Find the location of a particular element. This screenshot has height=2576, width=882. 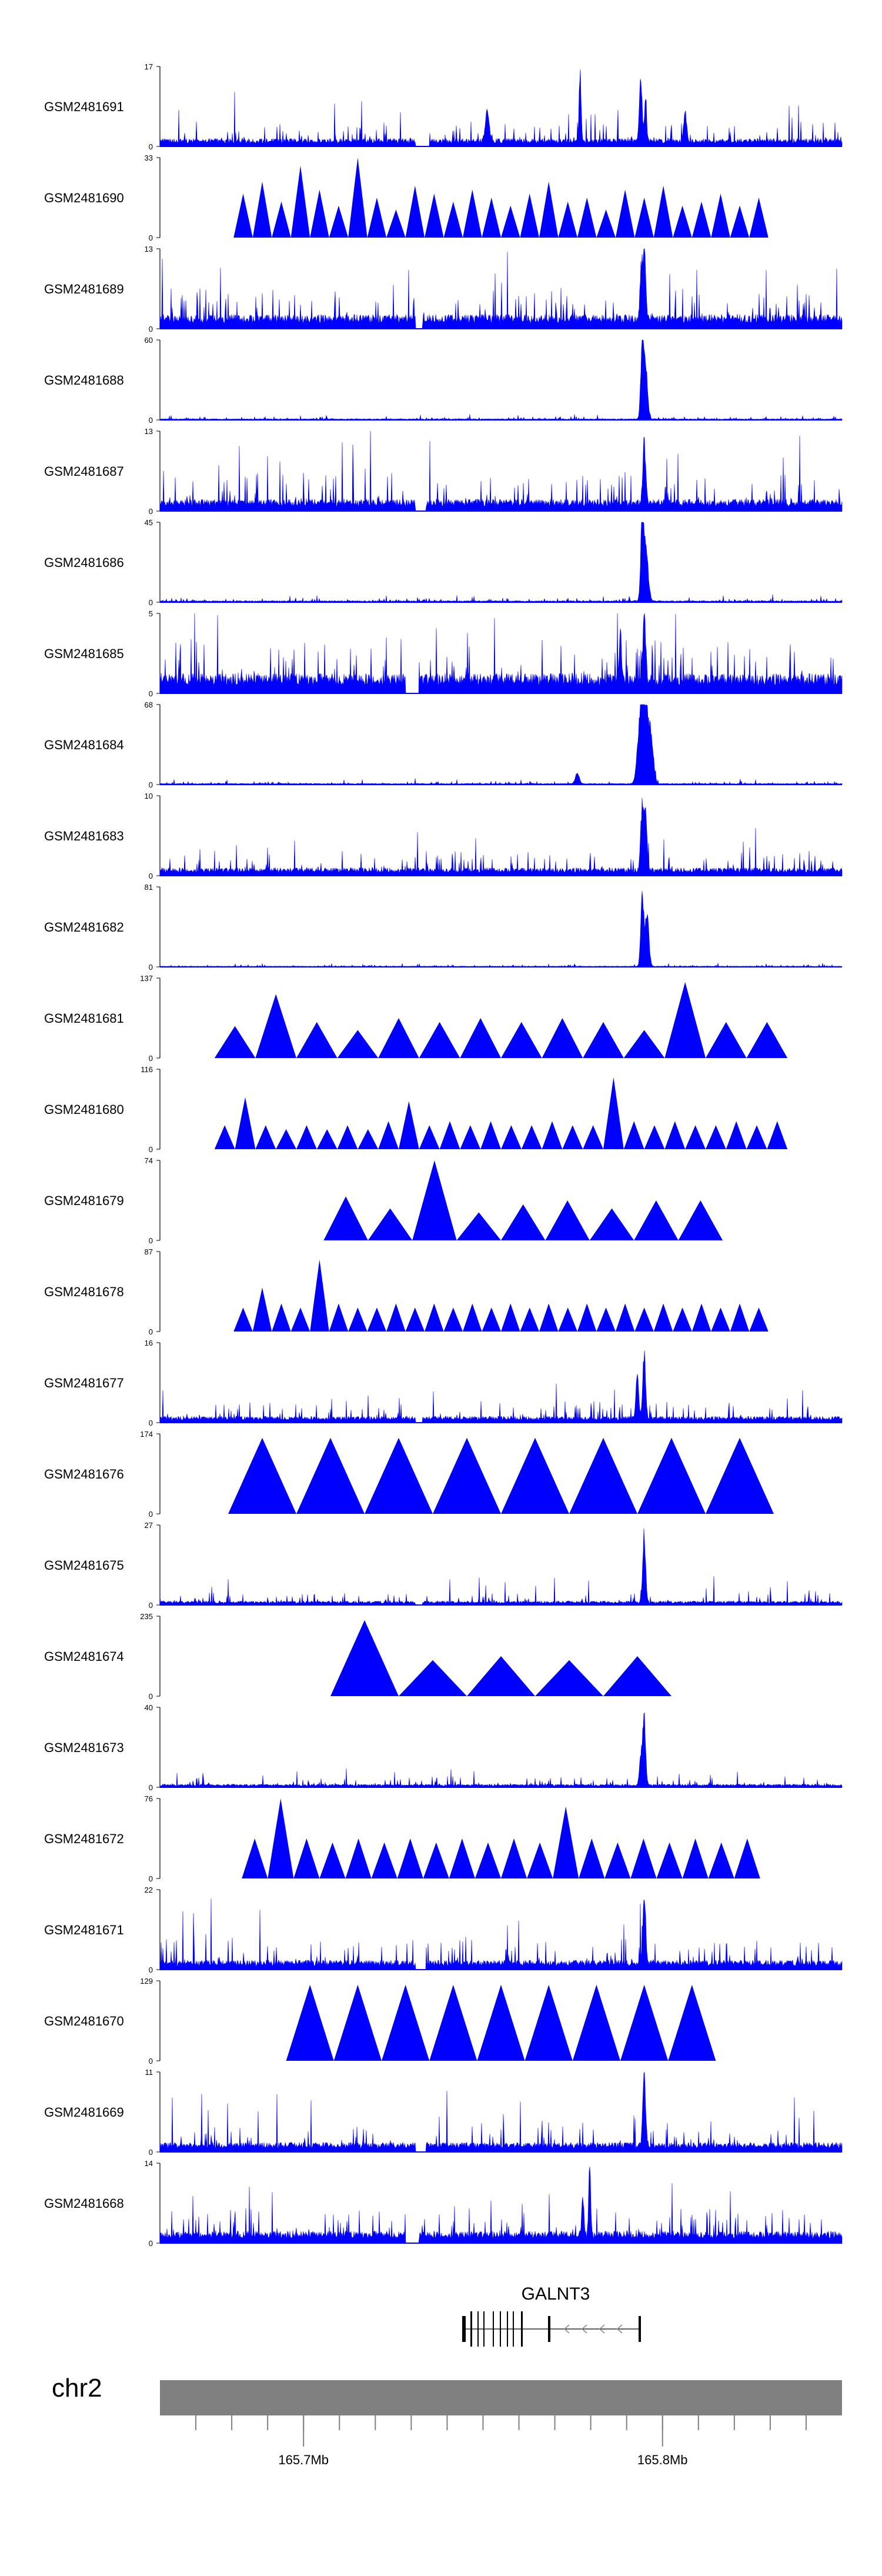

track-GSM2481683: GSM2481683 10 0 is located at coordinates (443, 836).